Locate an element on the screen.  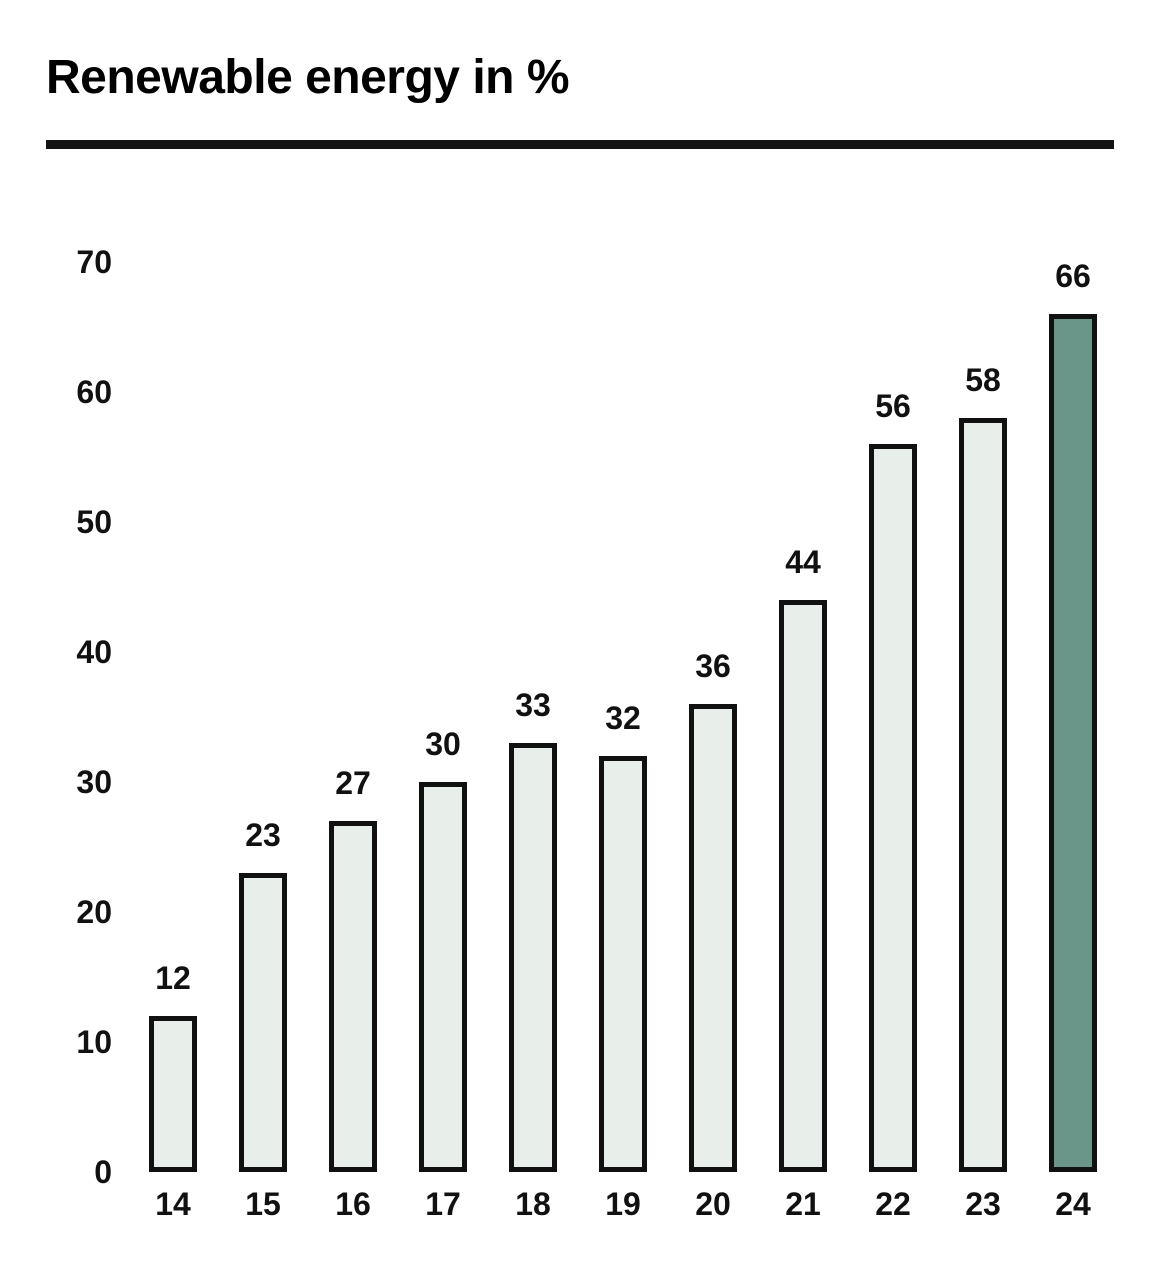
x-tick-label: 17 is located at coordinates (443, 1204).